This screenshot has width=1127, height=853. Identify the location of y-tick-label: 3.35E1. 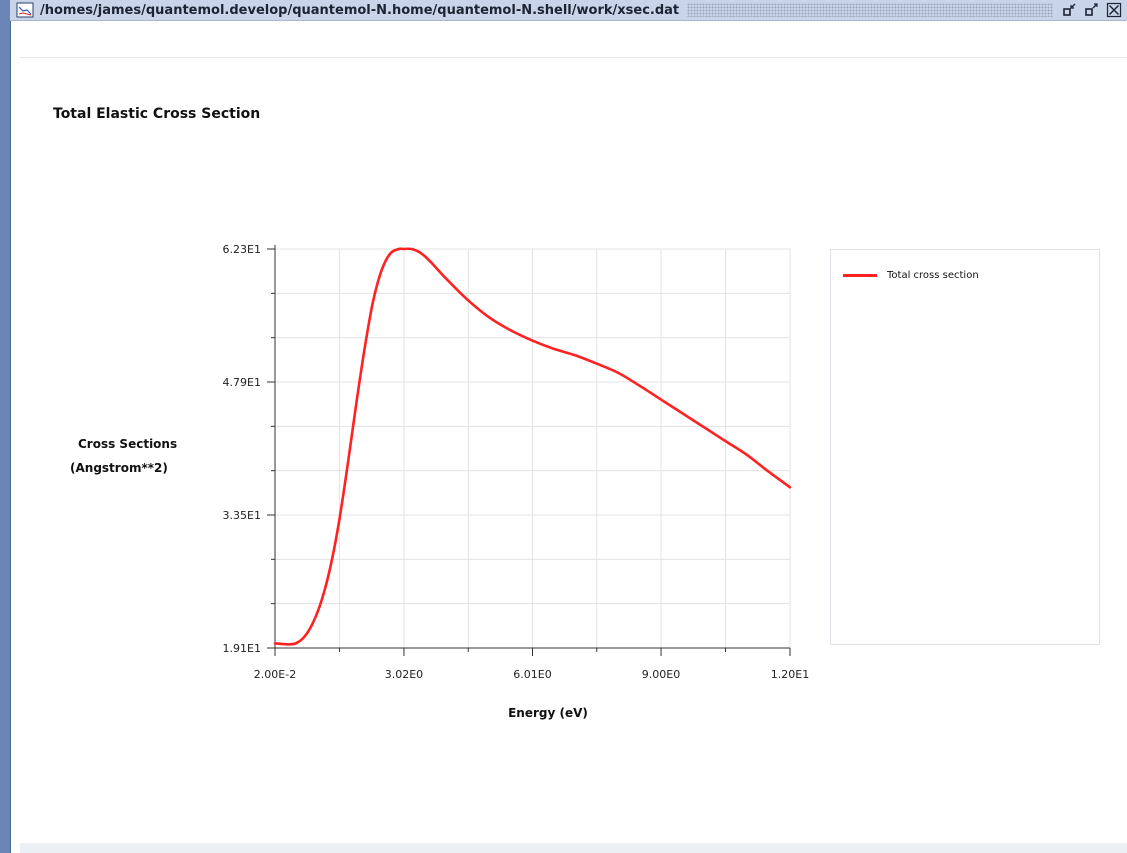
(242, 515).